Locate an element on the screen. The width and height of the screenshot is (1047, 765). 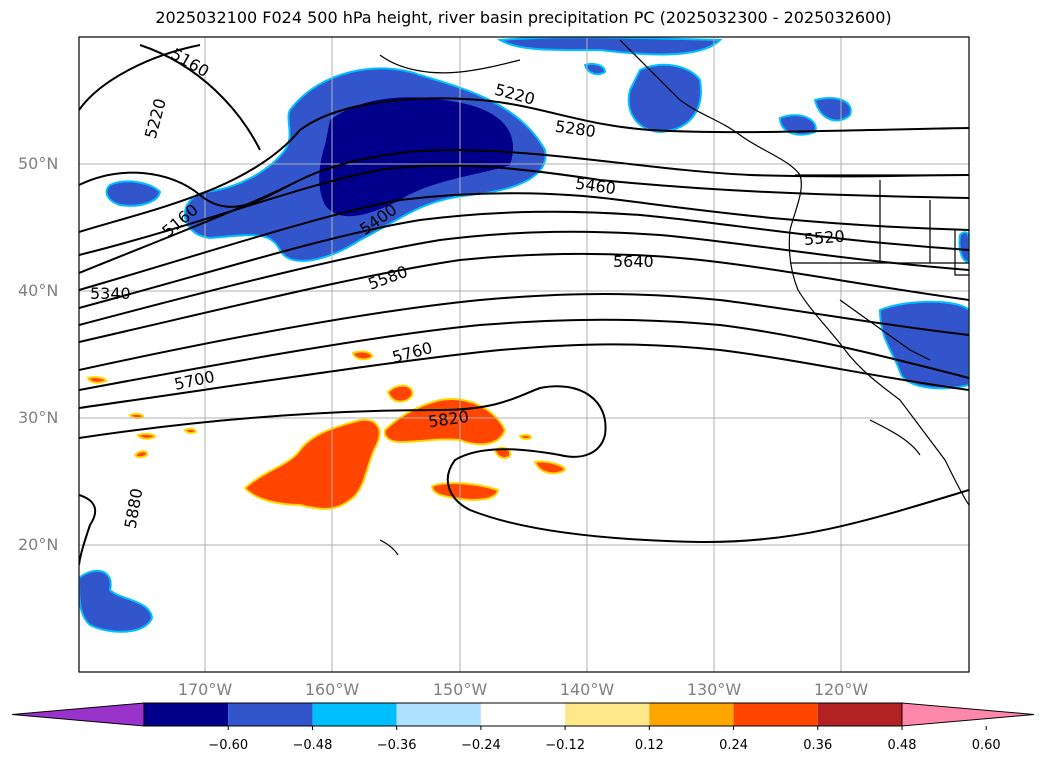
colorbar-tick-label: 0.24 is located at coordinates (734, 745).